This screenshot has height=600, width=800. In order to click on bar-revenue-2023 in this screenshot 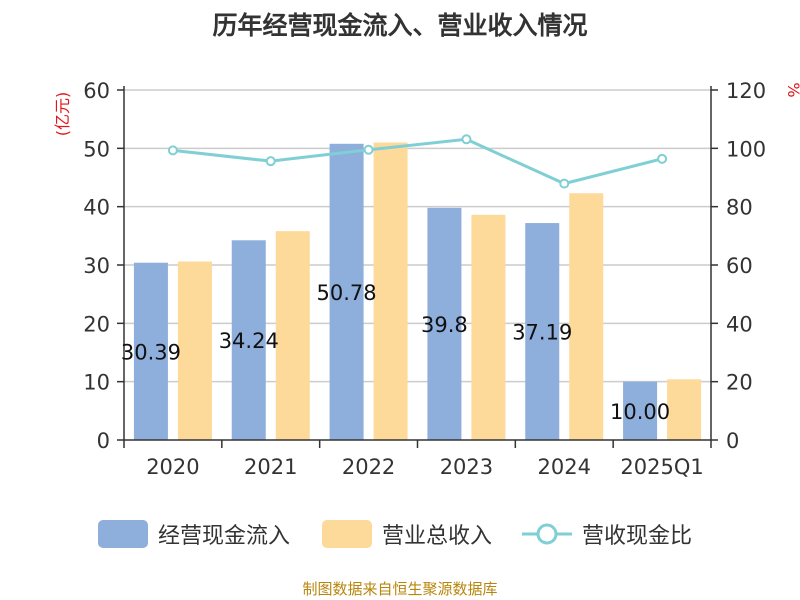, I will do `click(488, 327)`.